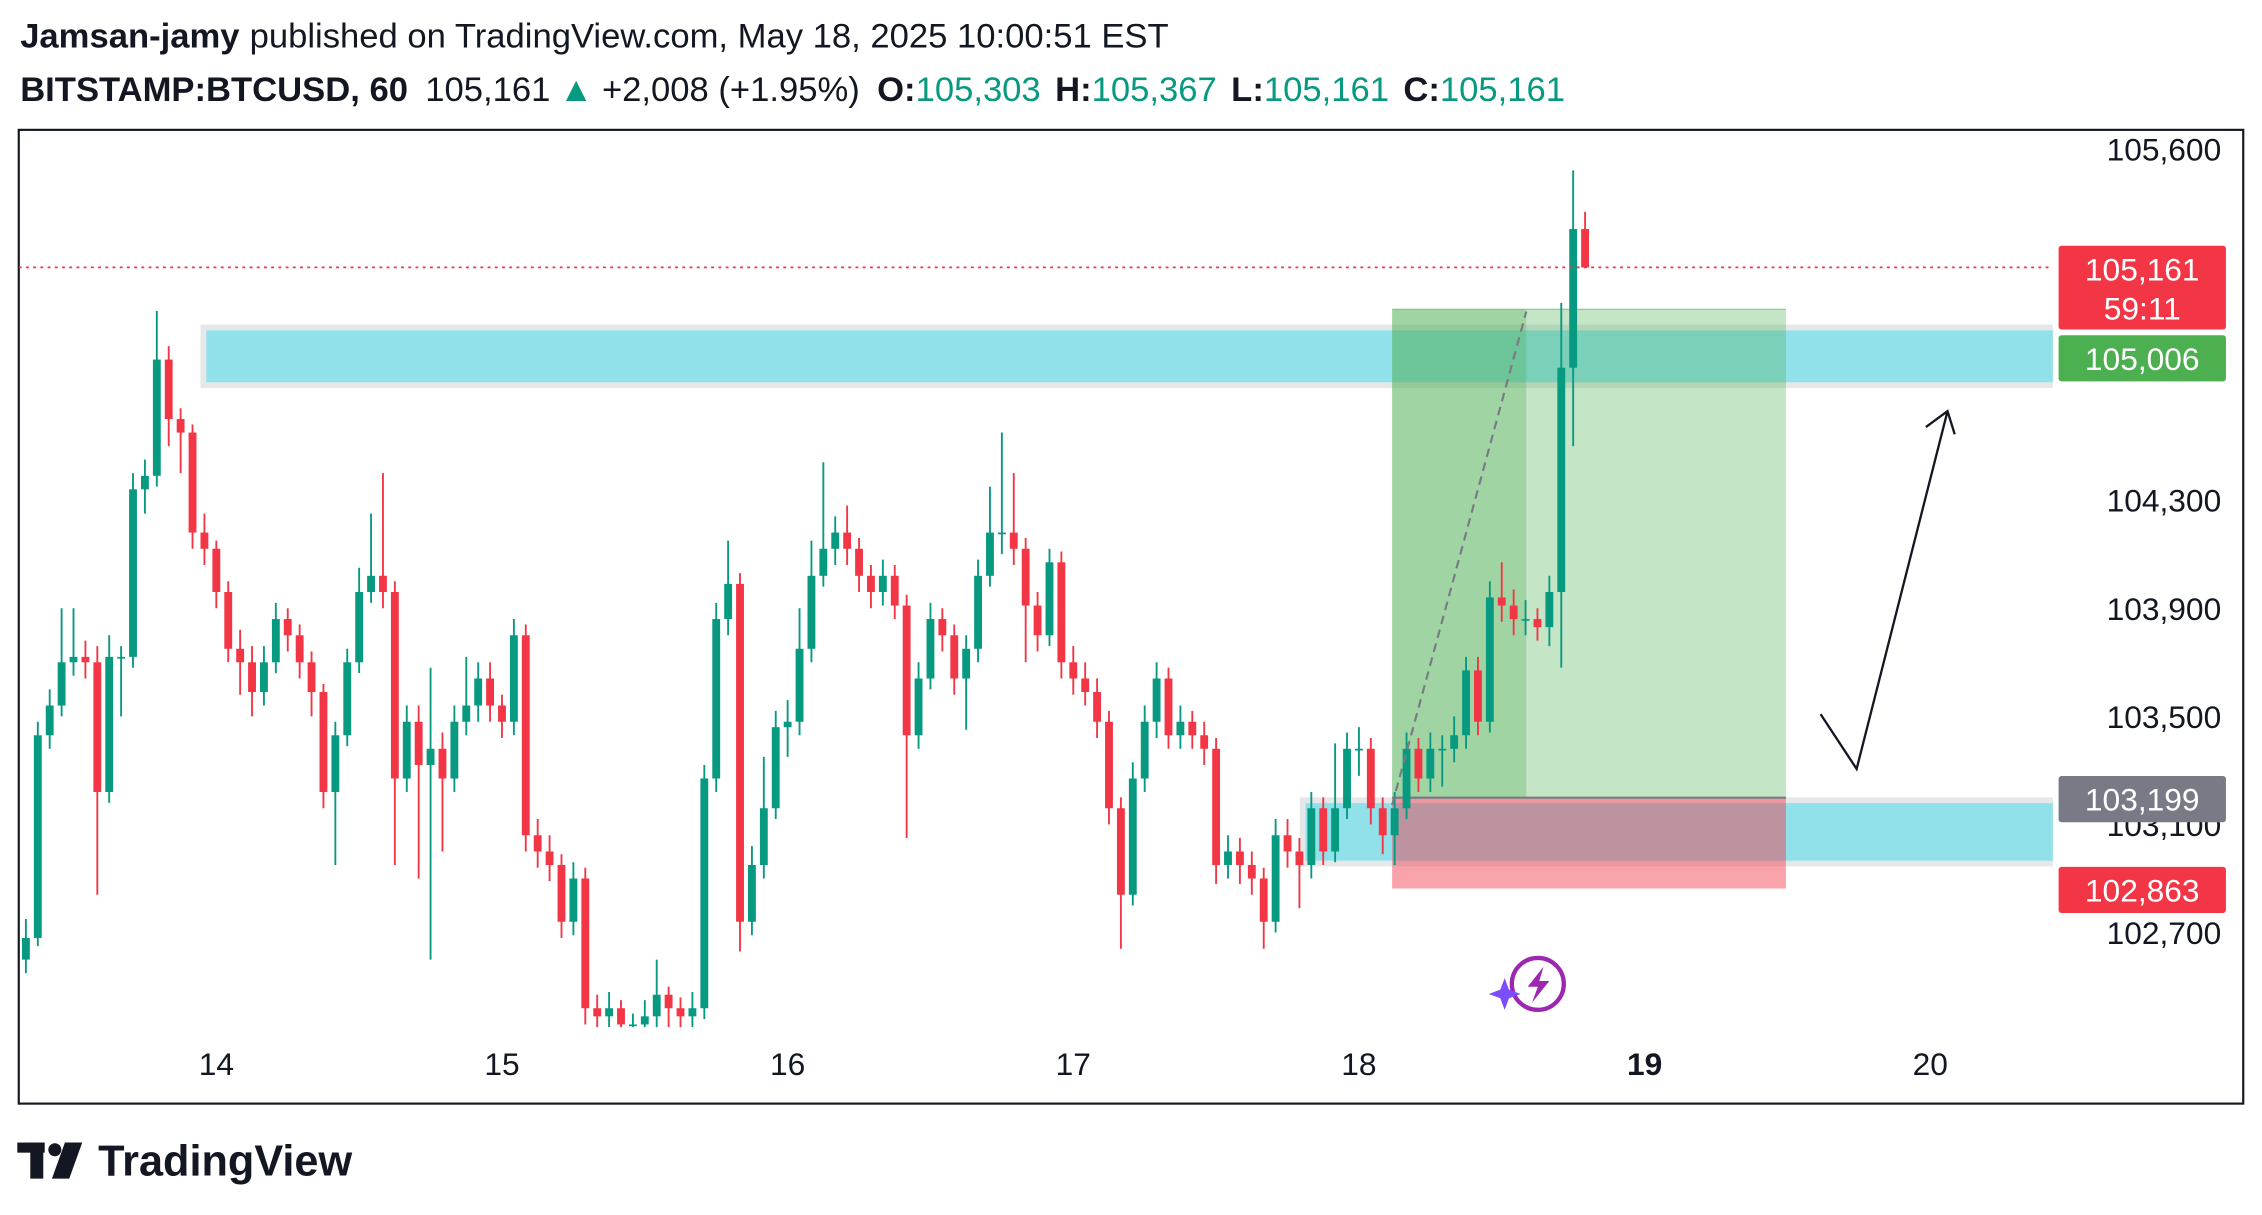  Describe the element at coordinates (2164, 933) in the screenshot. I see `y-tick-label: 102,700` at that location.